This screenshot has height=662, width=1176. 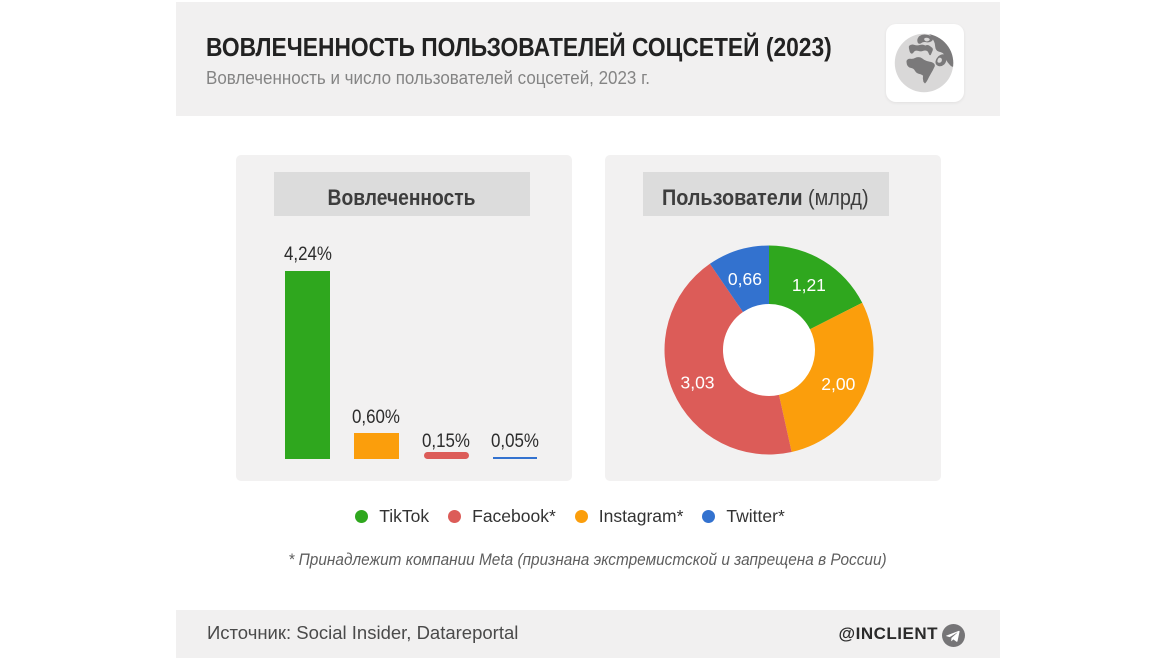 I want to click on svg-text: 3,03, so click(x=697, y=383).